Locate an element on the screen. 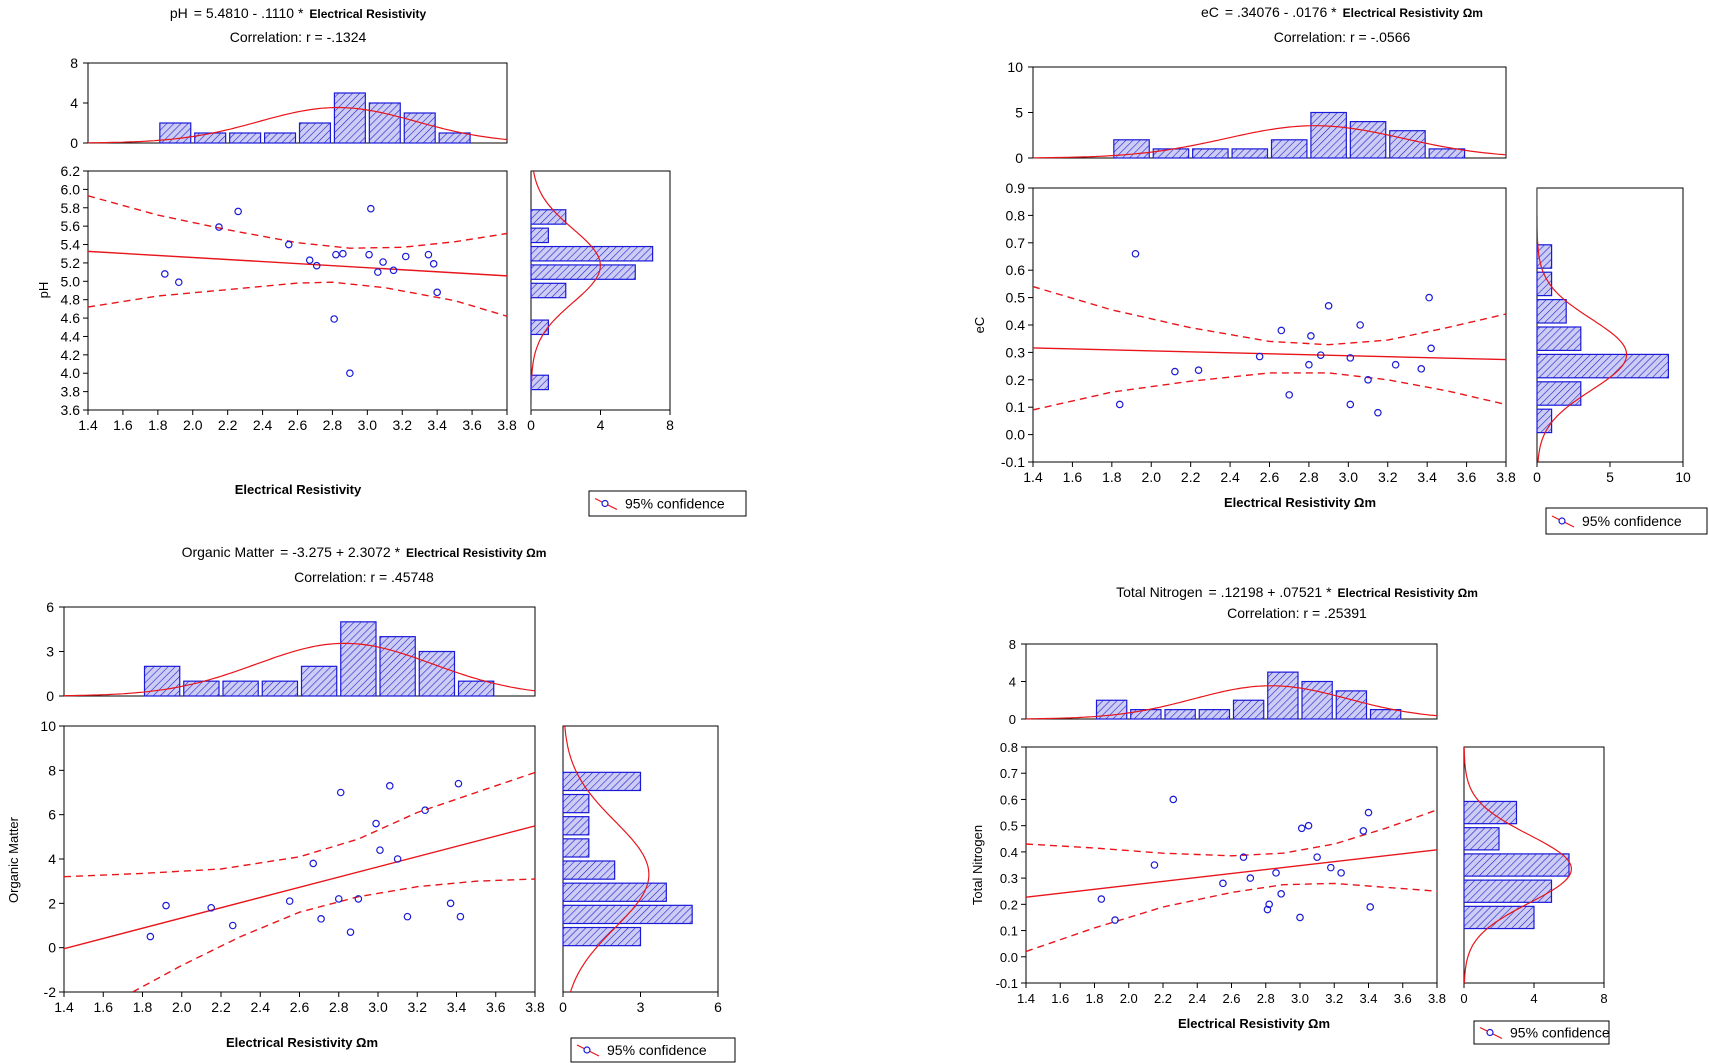  plot-frame is located at coordinates (297, 290).